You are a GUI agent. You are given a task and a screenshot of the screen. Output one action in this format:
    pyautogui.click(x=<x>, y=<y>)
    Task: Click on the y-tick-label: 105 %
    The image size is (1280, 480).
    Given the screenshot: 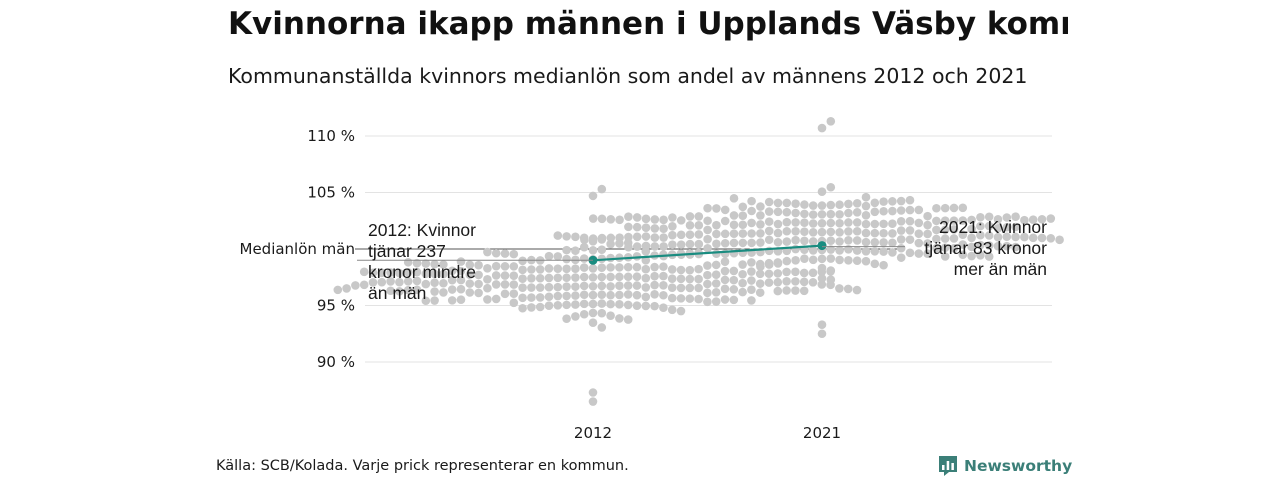 What is the action you would take?
    pyautogui.click(x=331, y=193)
    